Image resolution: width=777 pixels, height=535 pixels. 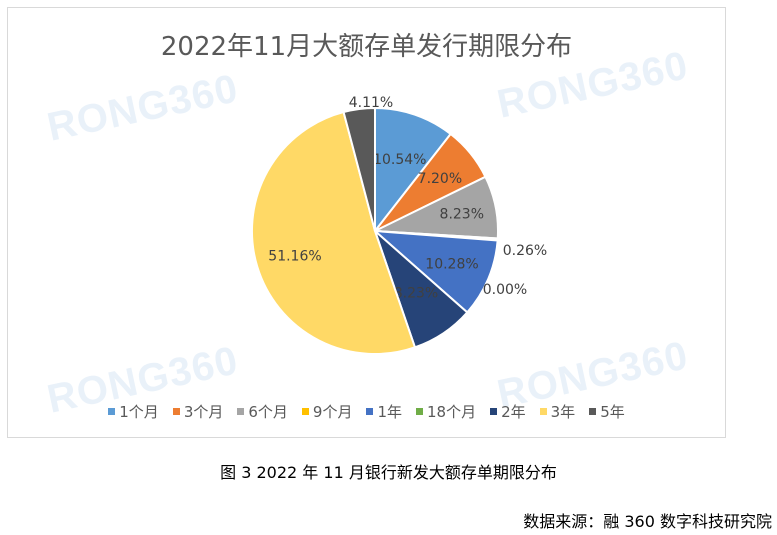 What do you see at coordinates (203, 412) in the screenshot?
I see `legend-label: 3个月` at bounding box center [203, 412].